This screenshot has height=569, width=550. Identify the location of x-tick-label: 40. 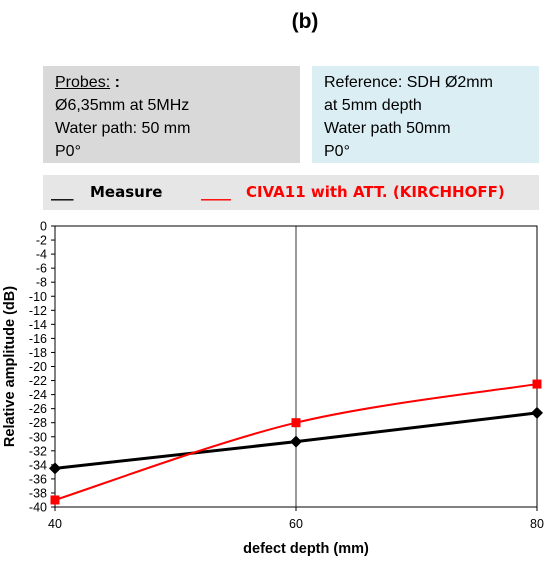
(55, 524).